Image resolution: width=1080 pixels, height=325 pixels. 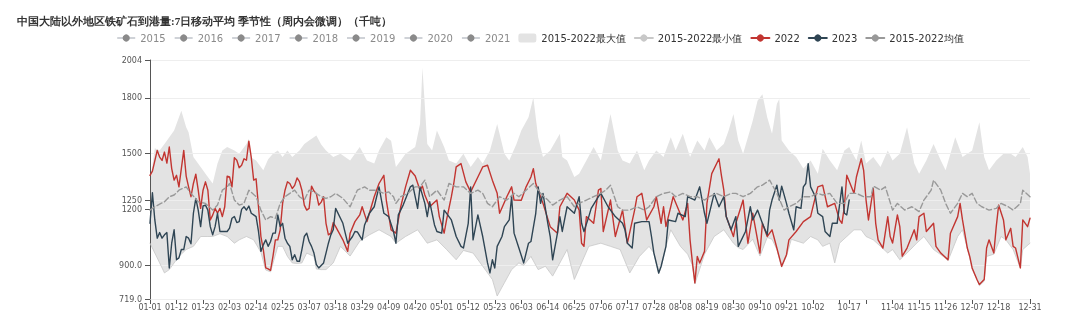 I want to click on y-tick-label: 900.0, so click(x=130, y=265).